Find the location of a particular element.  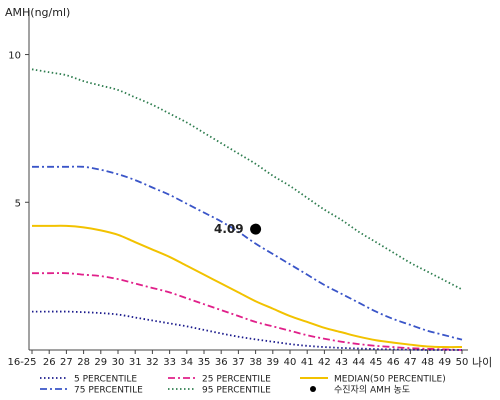

x-tick-label: 32 is located at coordinates (152, 362).